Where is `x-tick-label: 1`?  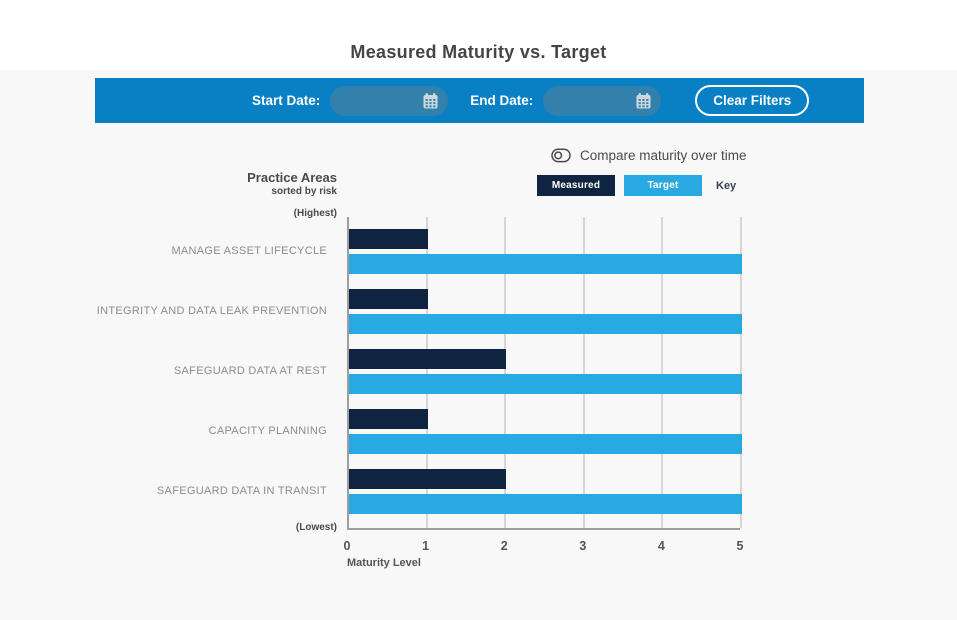 x-tick-label: 1 is located at coordinates (426, 546).